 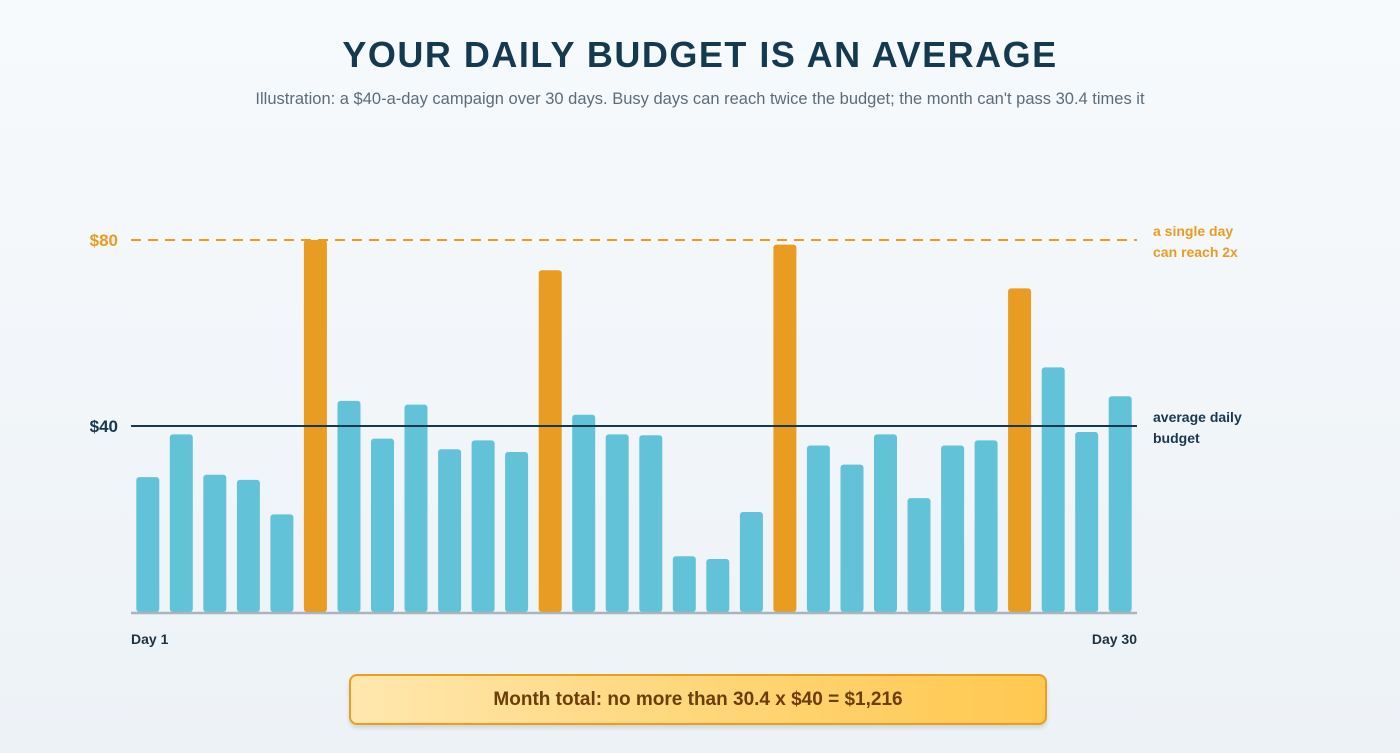 I want to click on cap-annotation-line-2: can reach 2x, so click(x=1195, y=252).